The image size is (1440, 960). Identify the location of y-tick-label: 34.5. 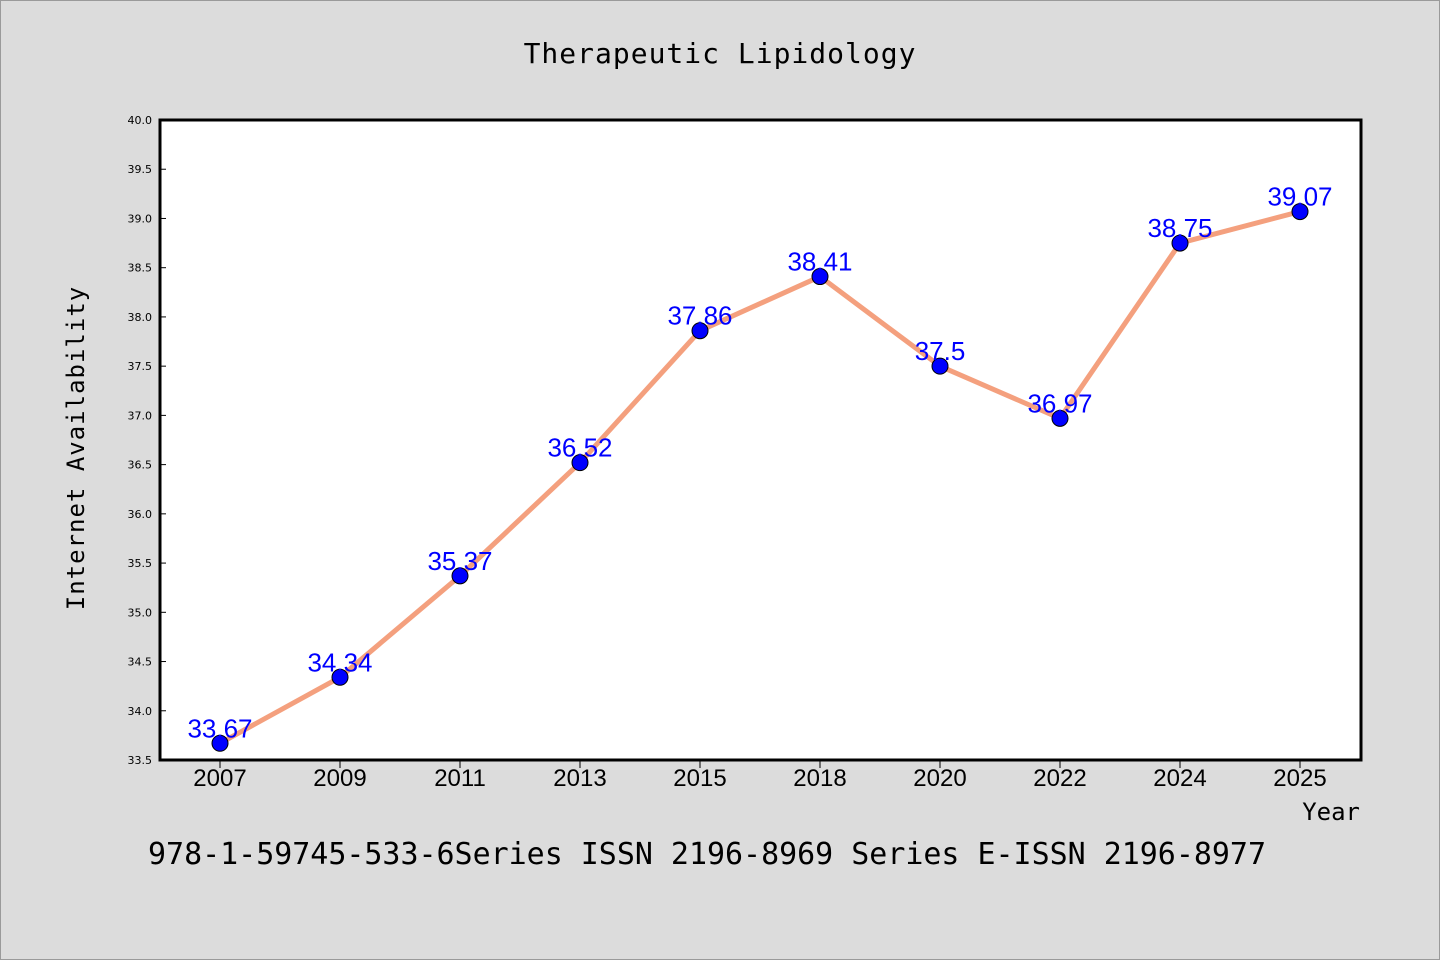
(140, 662).